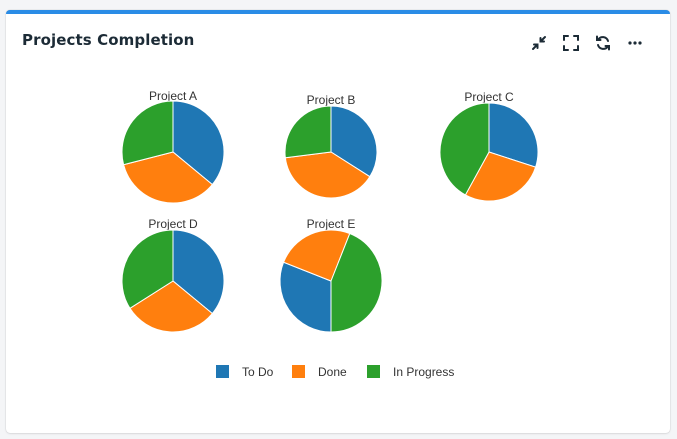 This screenshot has width=677, height=439. I want to click on pie-title: Project E, so click(331, 224).